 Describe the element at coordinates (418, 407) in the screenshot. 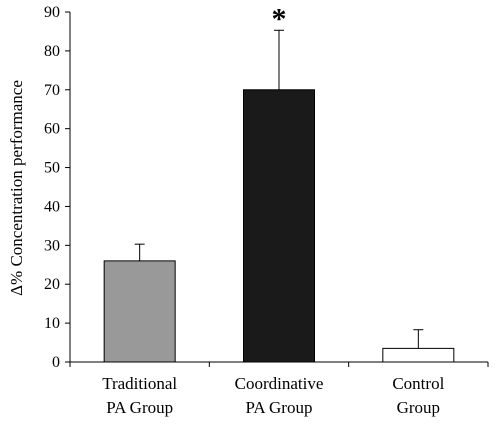

I see `x-category-label: Group` at that location.